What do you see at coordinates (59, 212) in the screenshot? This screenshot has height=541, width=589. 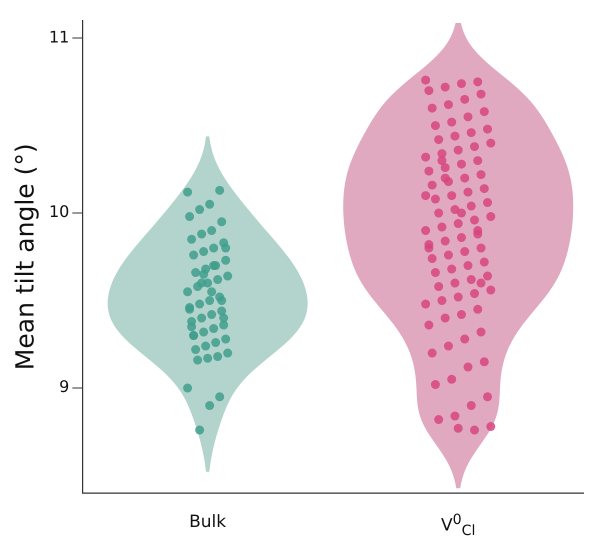 I see `y-tick-label: 10` at bounding box center [59, 212].